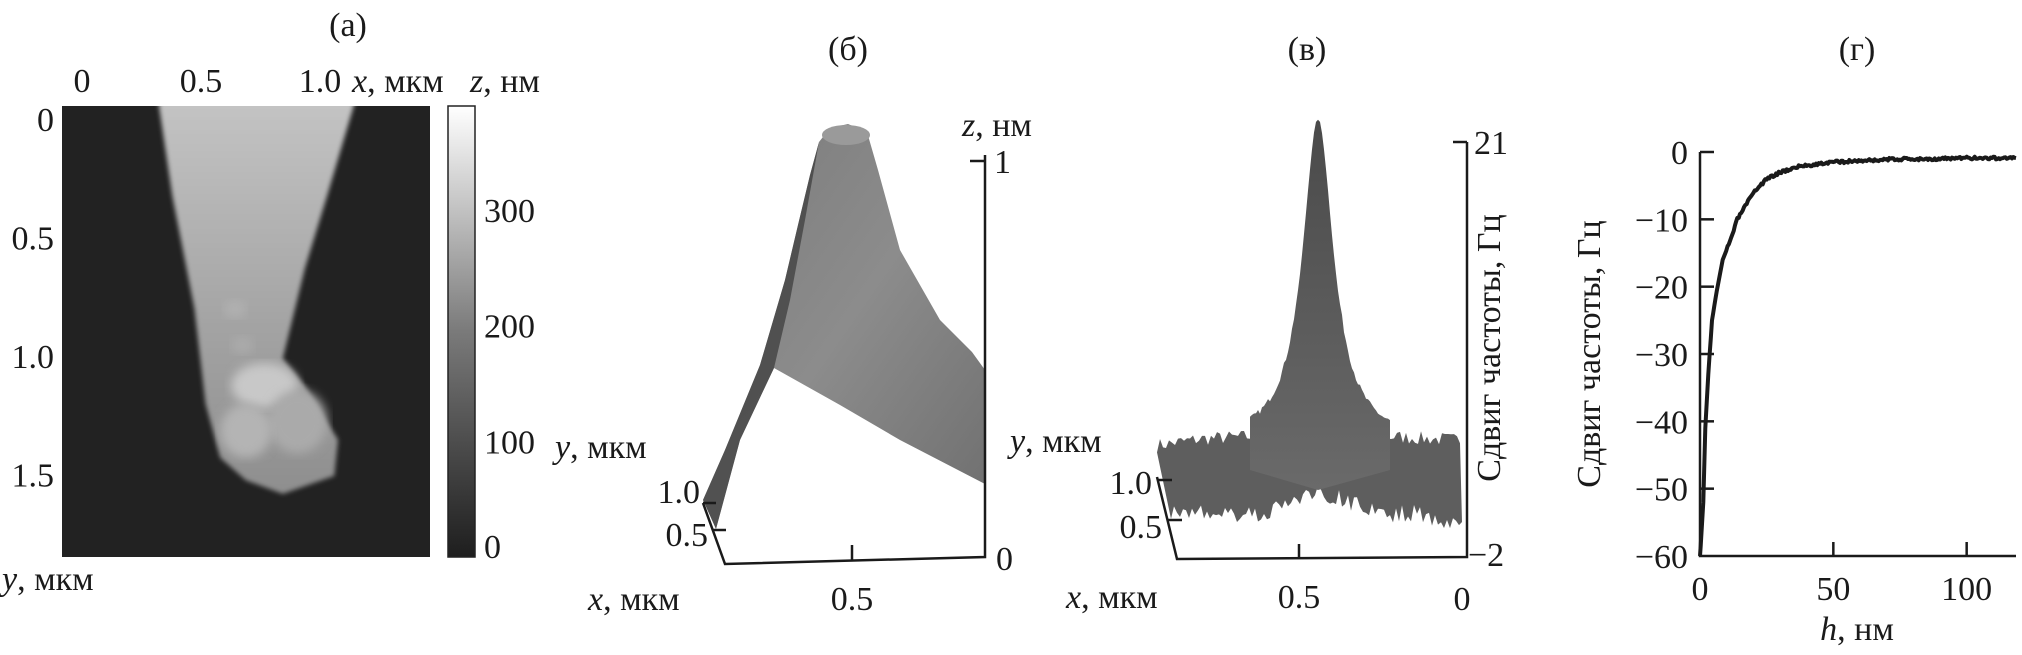  What do you see at coordinates (844, 326) in the screenshot?
I see `surface-tip` at bounding box center [844, 326].